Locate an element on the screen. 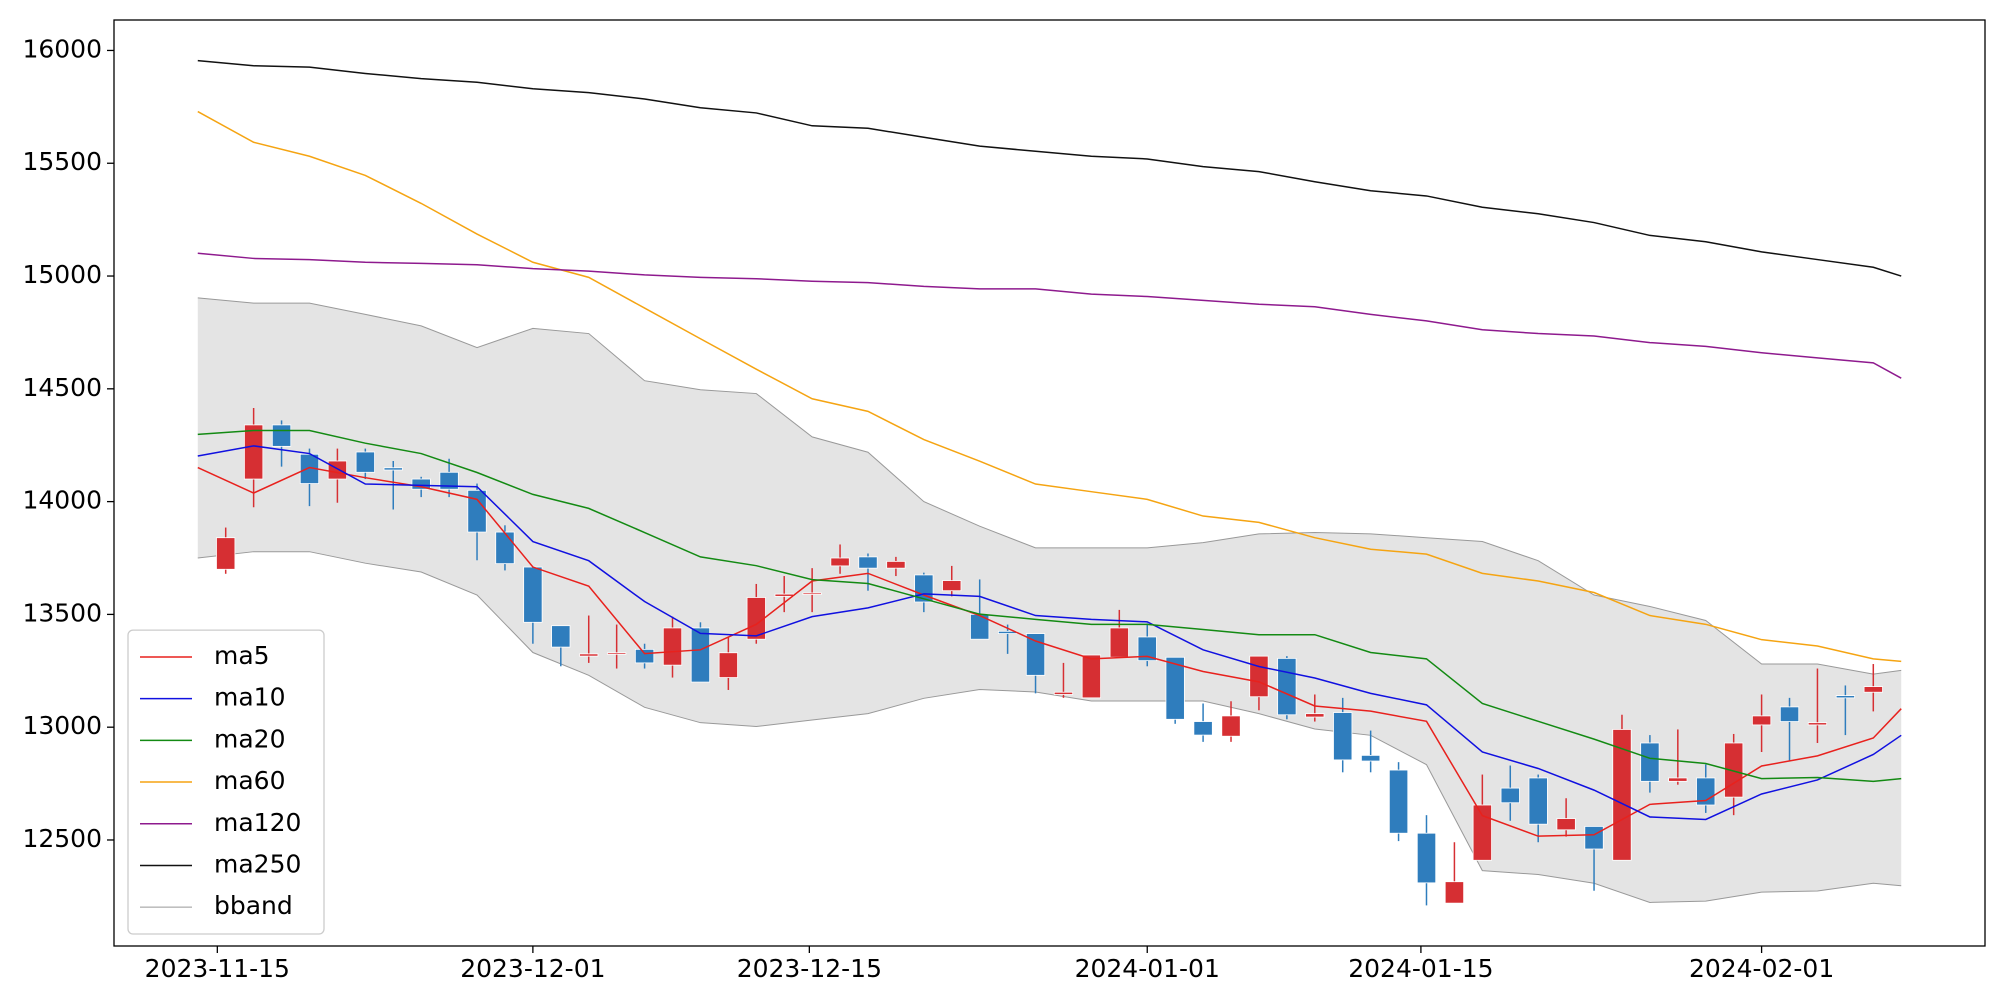 Image resolution: width=2000 pixels, height=1000 pixels. y-tick-label: 13500 is located at coordinates (62, 612).